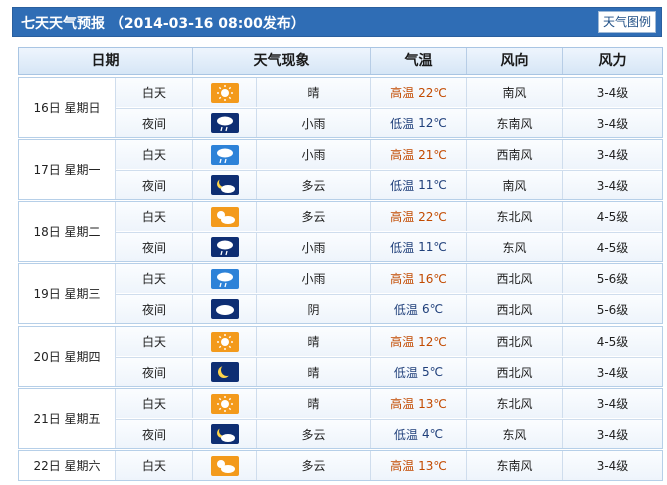 The height and width of the screenshot is (485, 667). I want to click on night-period-row: 夜间 多云 低温 11℃ 南风 3-4级, so click(389, 184).